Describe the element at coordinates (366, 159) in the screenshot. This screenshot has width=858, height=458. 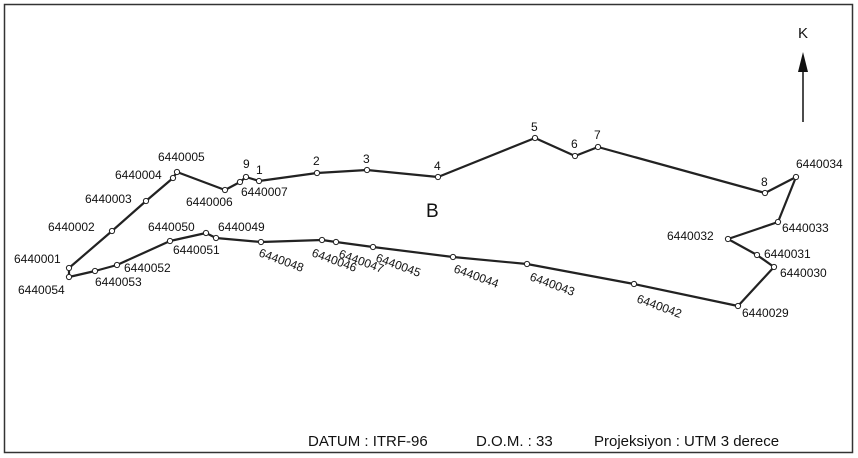
I see `vertex-label: 3` at that location.